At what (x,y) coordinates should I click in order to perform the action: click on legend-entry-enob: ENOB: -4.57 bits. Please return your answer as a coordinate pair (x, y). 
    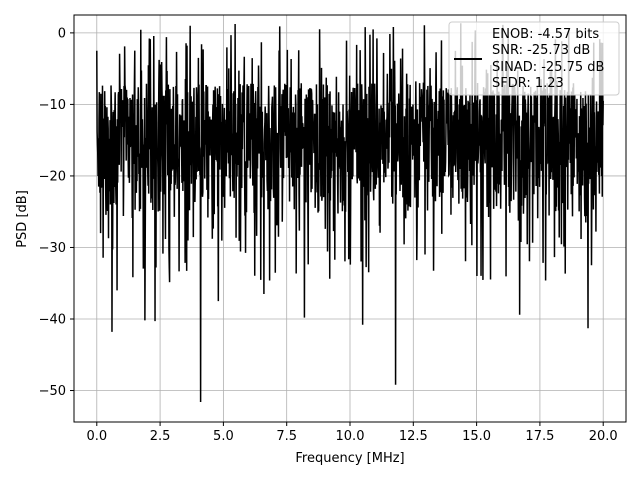
    Looking at the image, I should click on (545, 34).